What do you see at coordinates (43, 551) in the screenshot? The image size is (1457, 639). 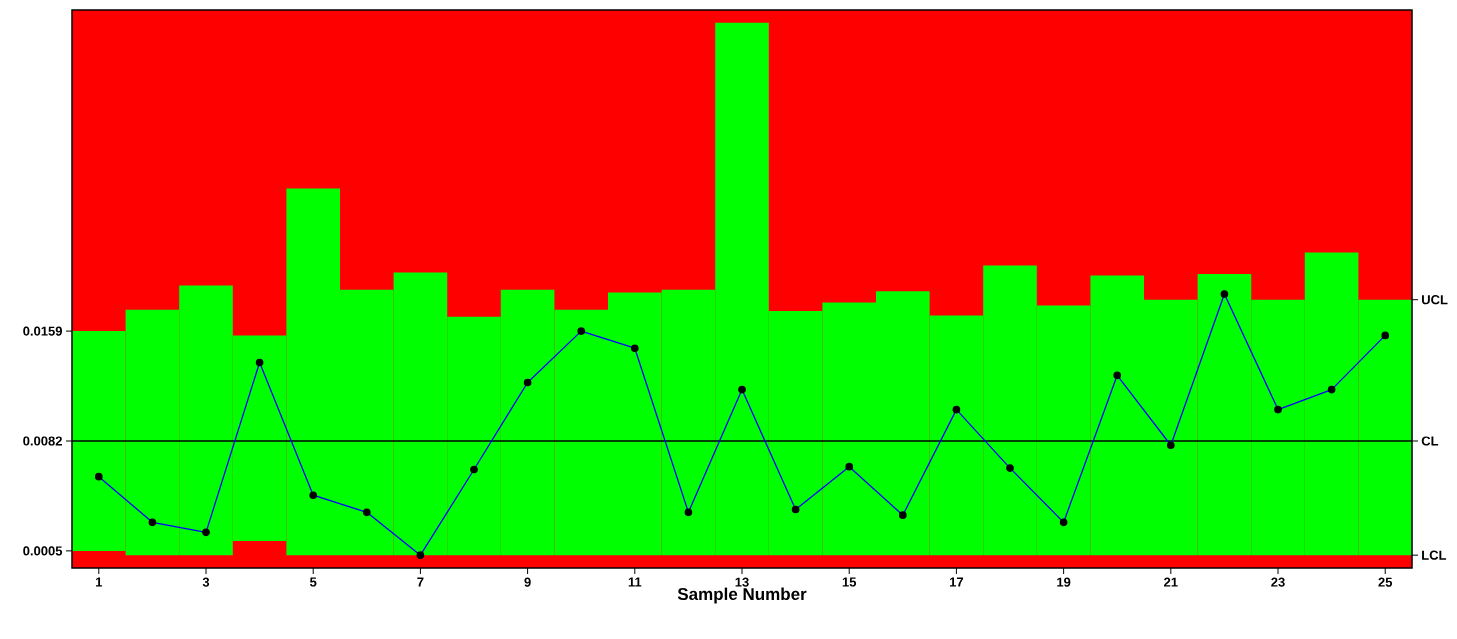 I see `y-tick-label: 0.0005` at bounding box center [43, 551].